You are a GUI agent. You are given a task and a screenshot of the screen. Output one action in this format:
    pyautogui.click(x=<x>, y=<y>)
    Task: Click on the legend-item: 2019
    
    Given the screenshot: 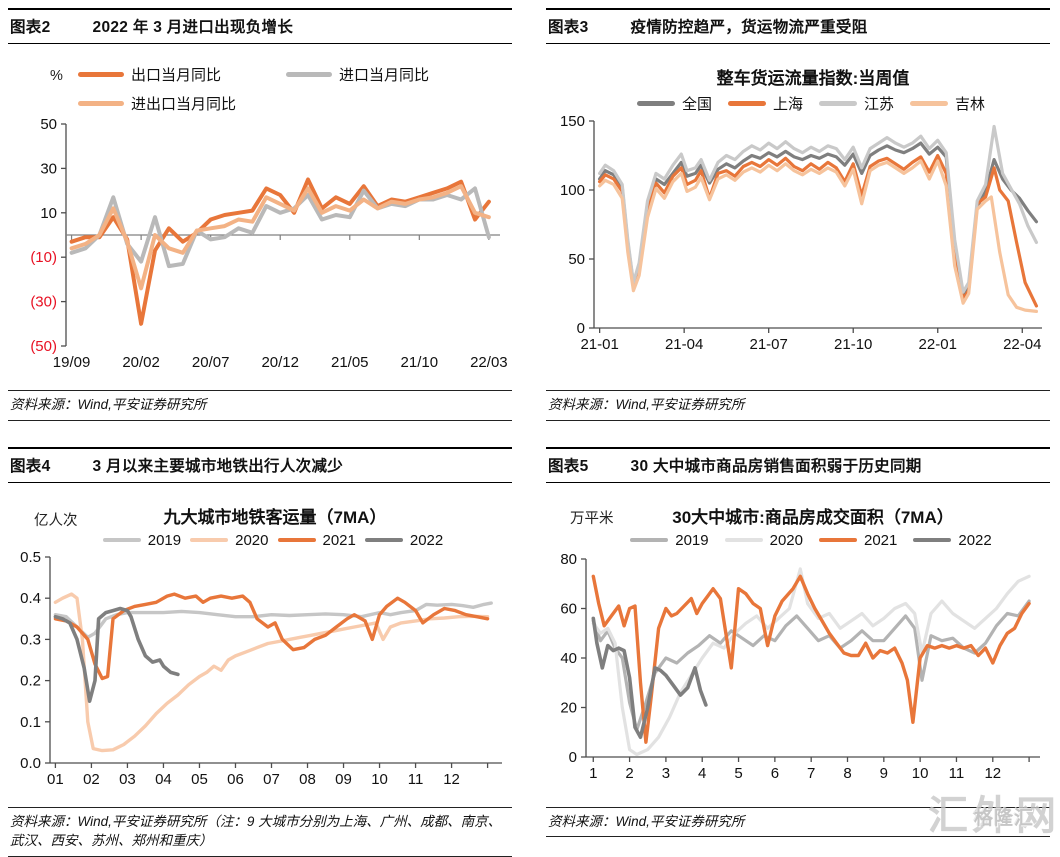 What is the action you would take?
    pyautogui.click(x=669, y=540)
    